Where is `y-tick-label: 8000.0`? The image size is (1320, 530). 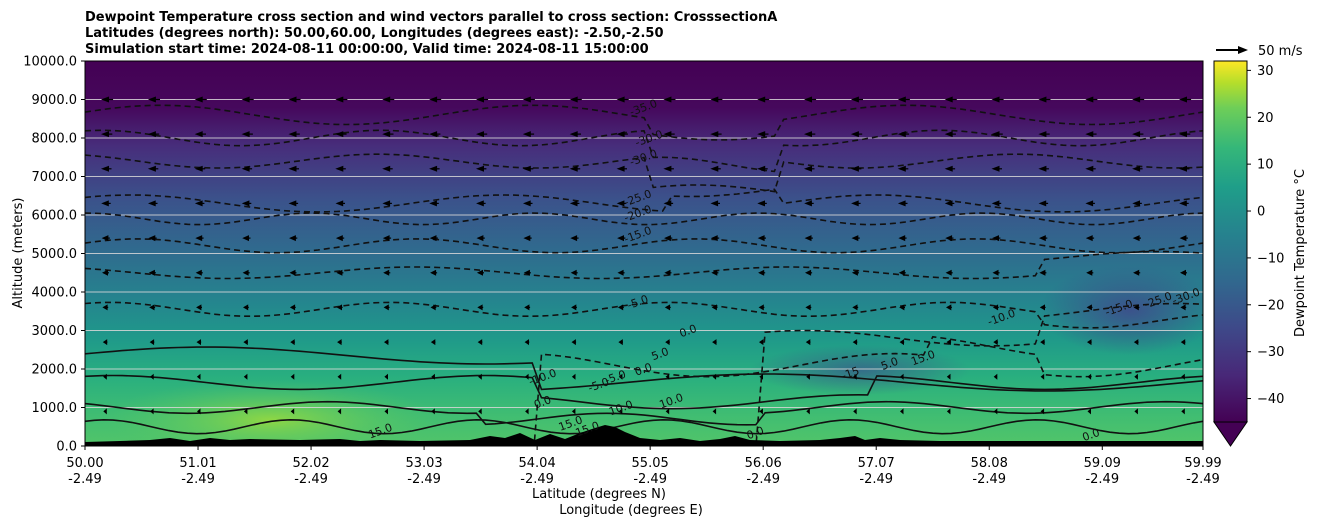 y-tick-label: 8000.0 is located at coordinates (55, 139).